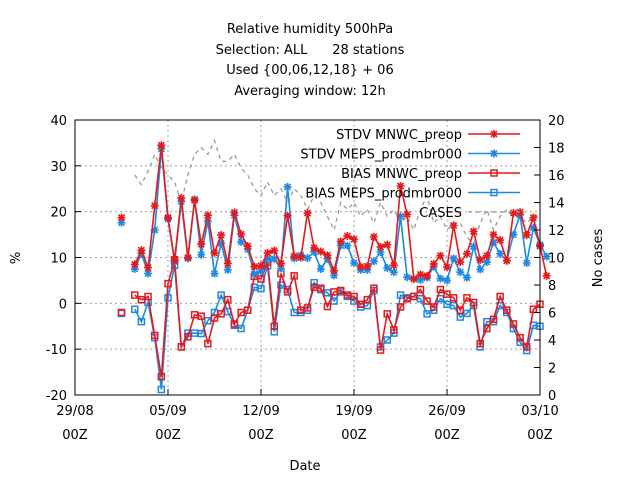 The image size is (640, 480). What do you see at coordinates (552, 314) in the screenshot?
I see `y2-tick-label: 6` at bounding box center [552, 314].